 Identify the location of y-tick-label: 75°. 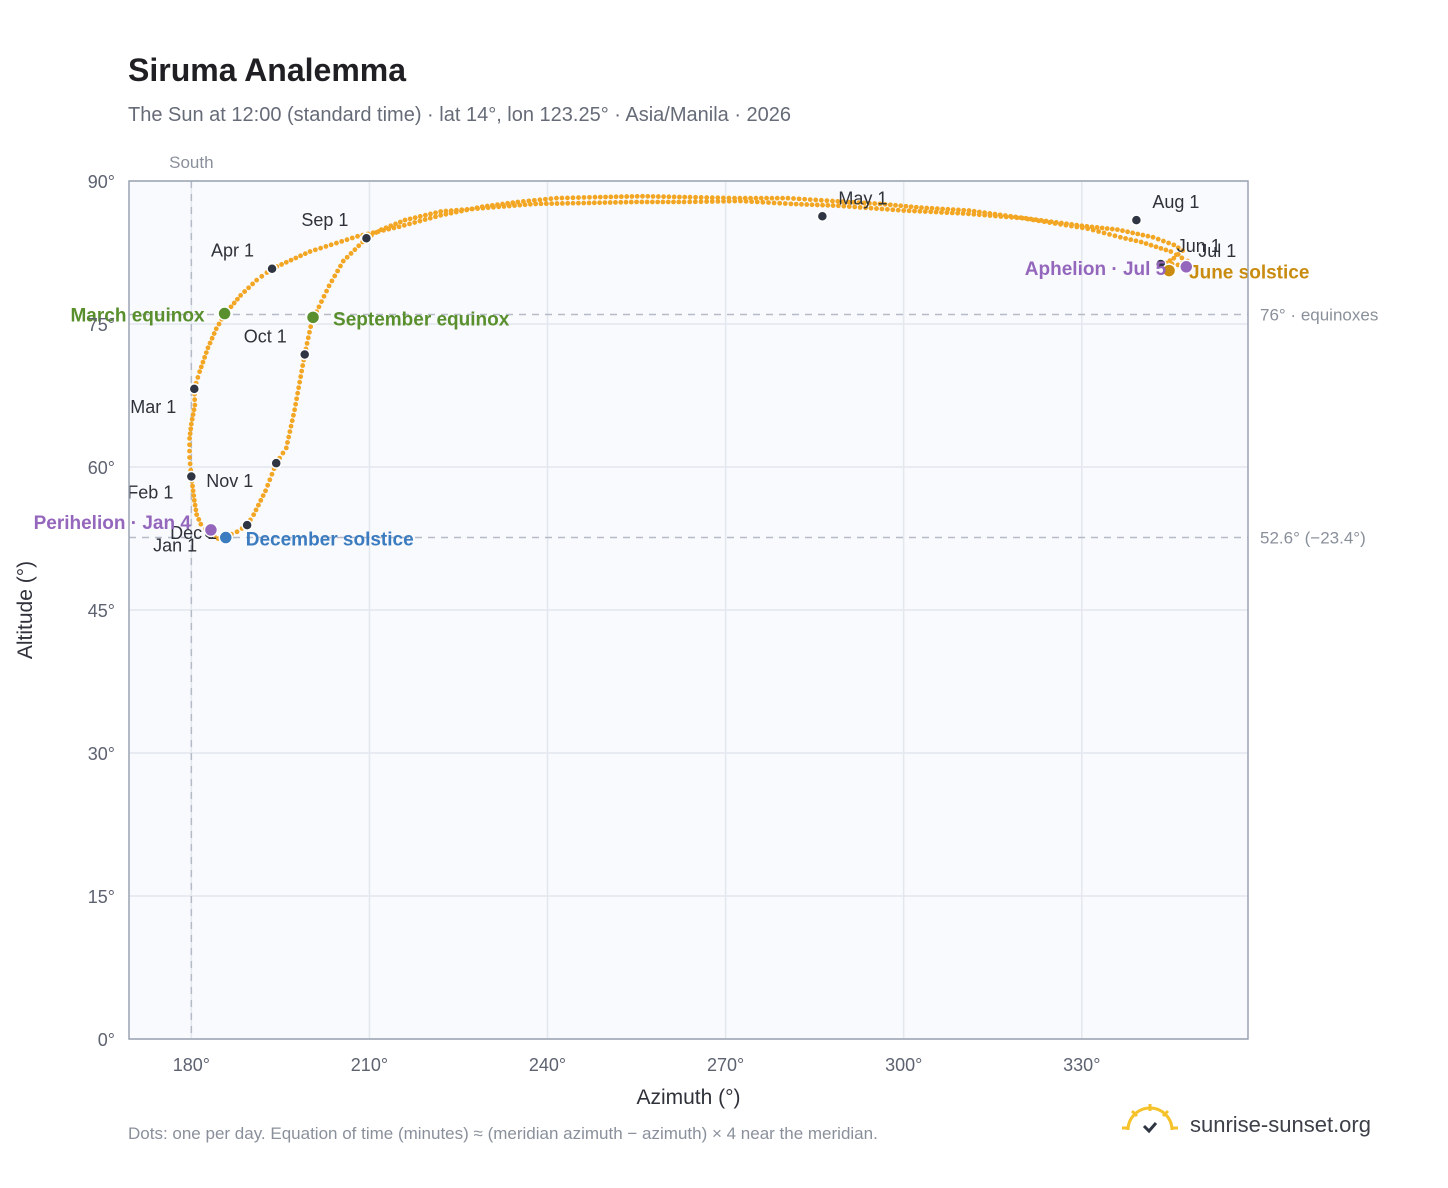
(101, 325).